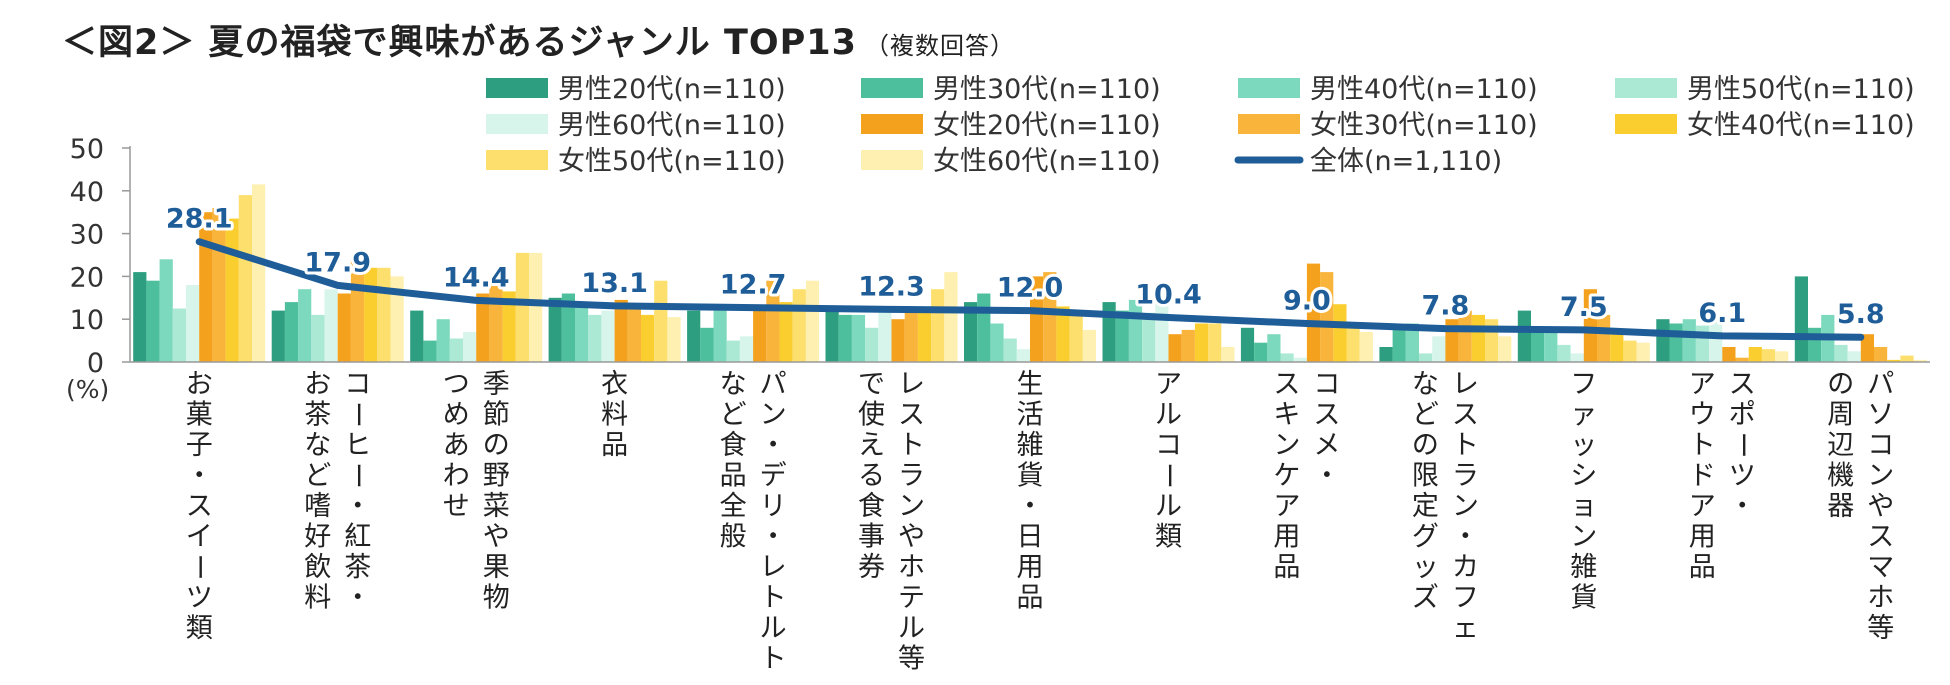 This screenshot has height=685, width=1950. I want to click on x-category-label-char: 菜, so click(496, 506).